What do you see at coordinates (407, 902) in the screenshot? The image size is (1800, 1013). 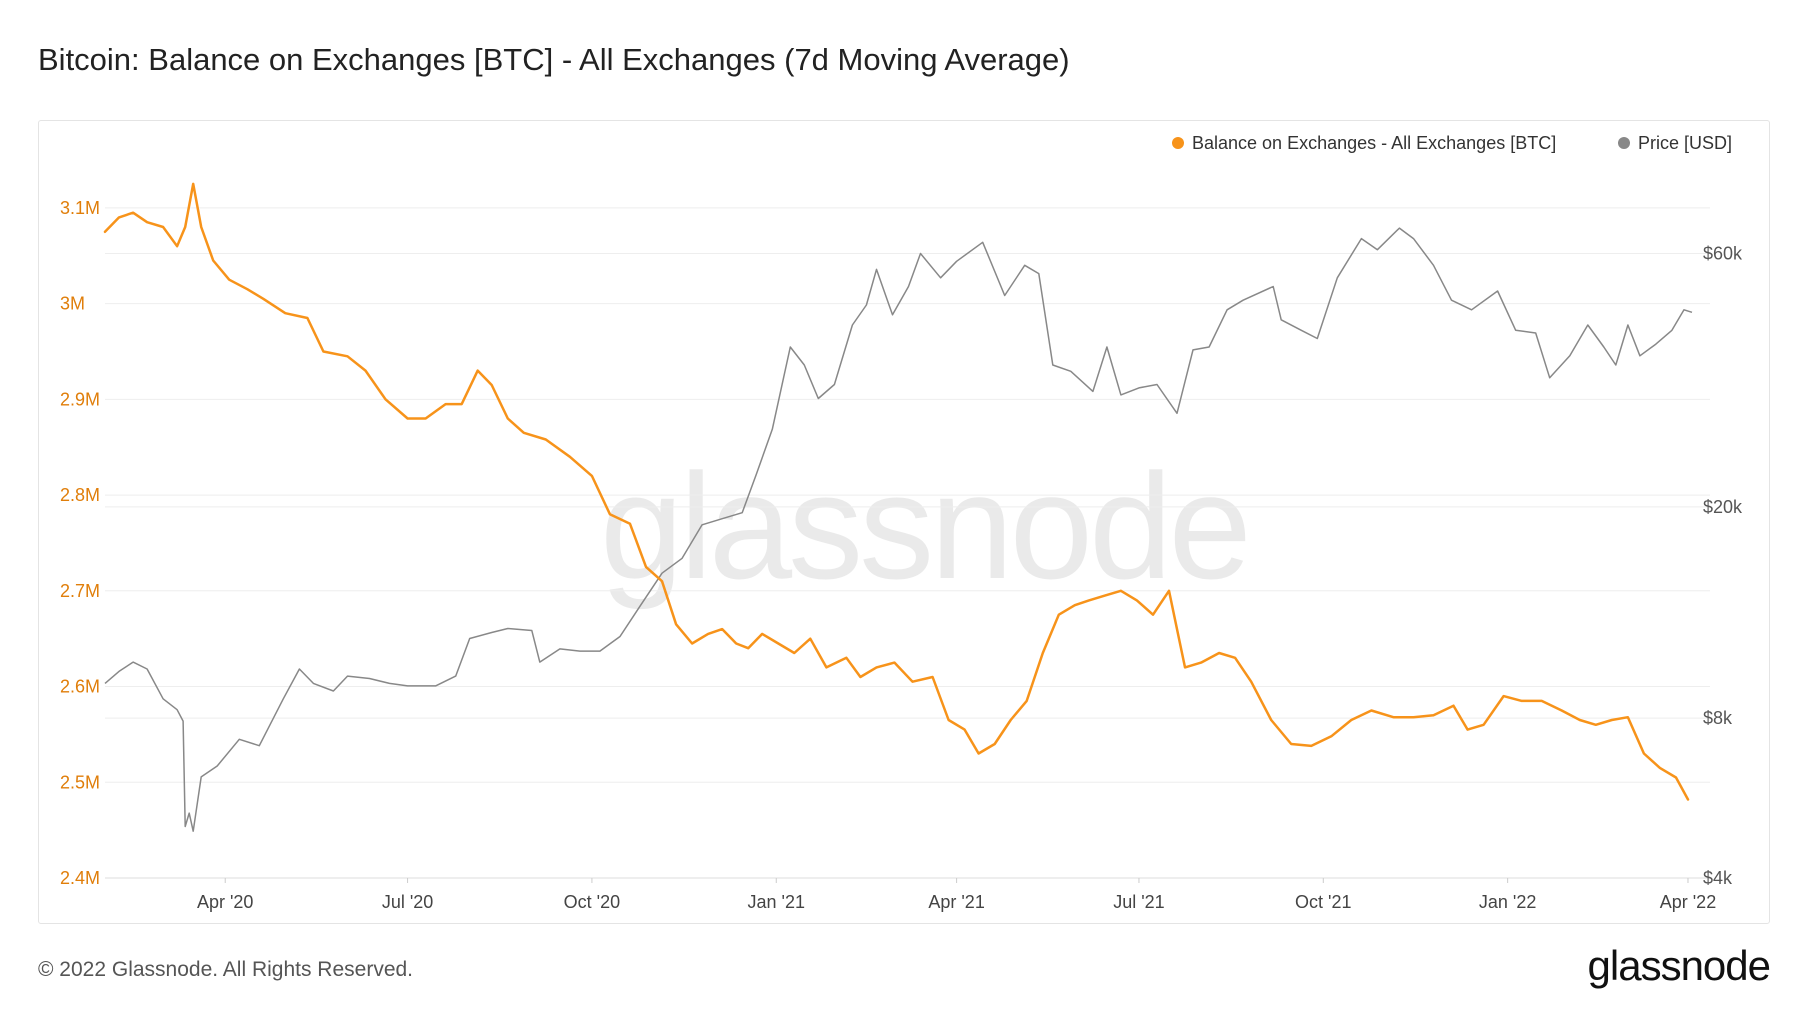 I see `x-tick-label: Jul '20` at bounding box center [407, 902].